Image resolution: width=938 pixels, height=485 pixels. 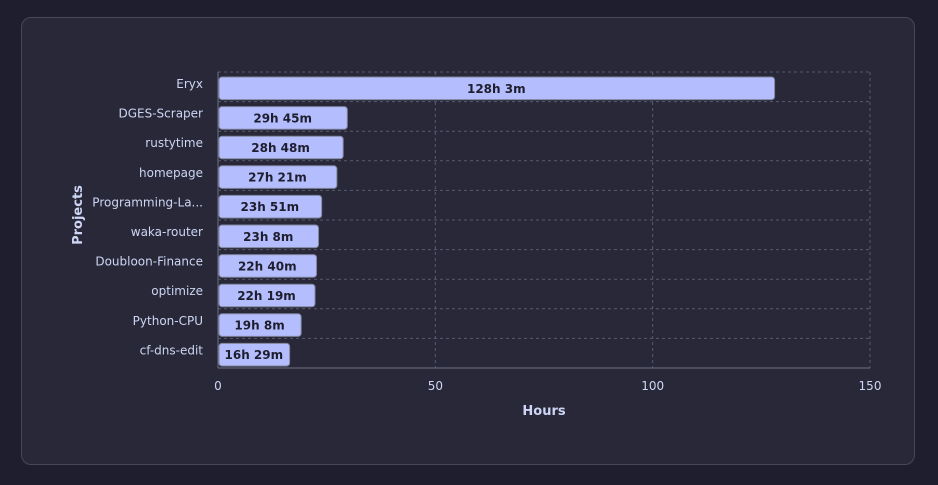 I want to click on x-tick-label: 50, so click(x=435, y=386).